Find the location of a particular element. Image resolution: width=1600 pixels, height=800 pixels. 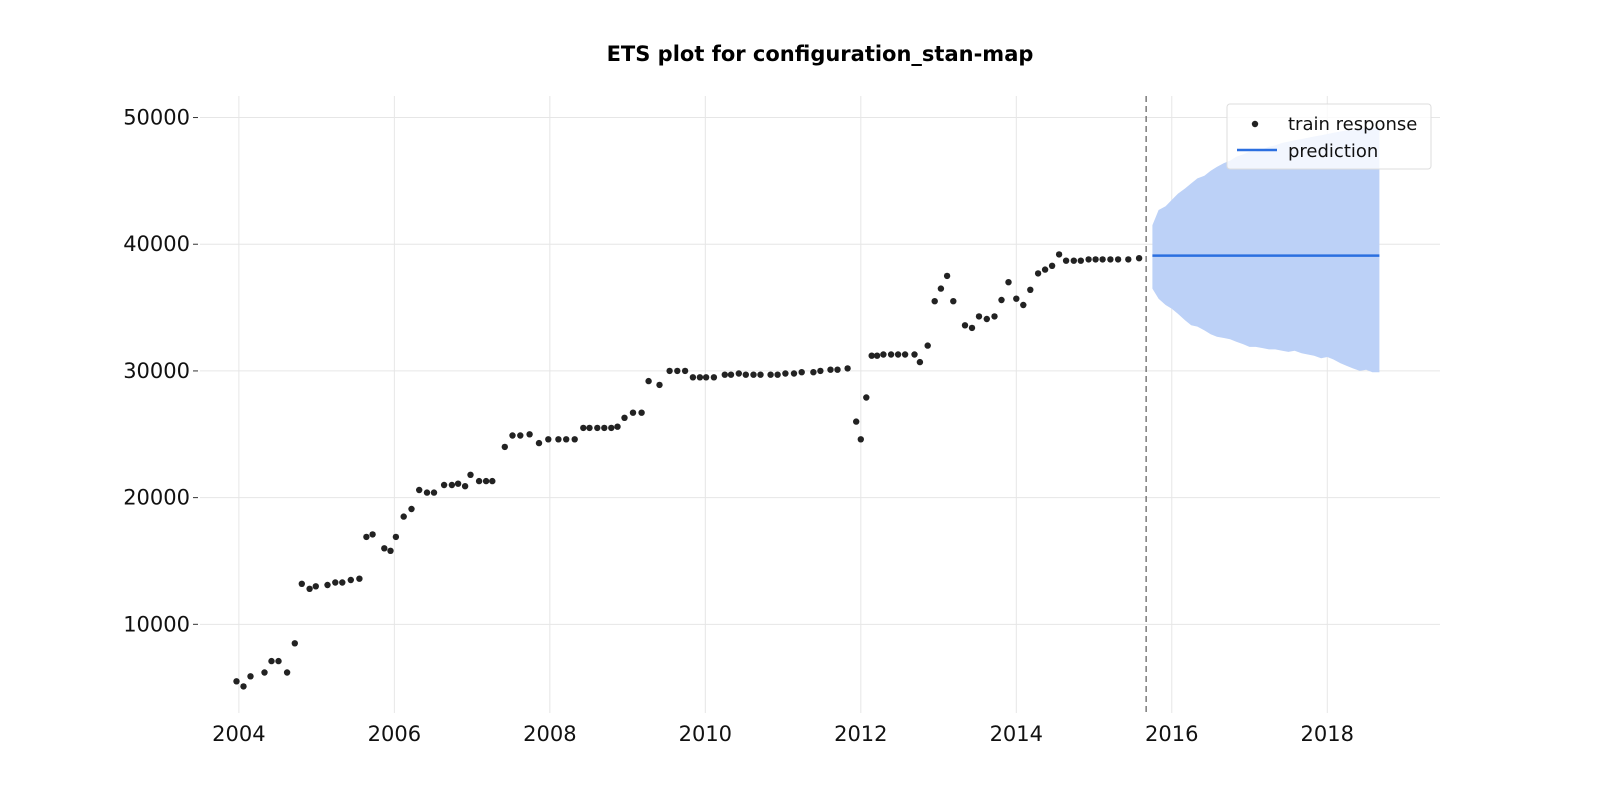

legend-label-train-response: train response is located at coordinates (1352, 124).